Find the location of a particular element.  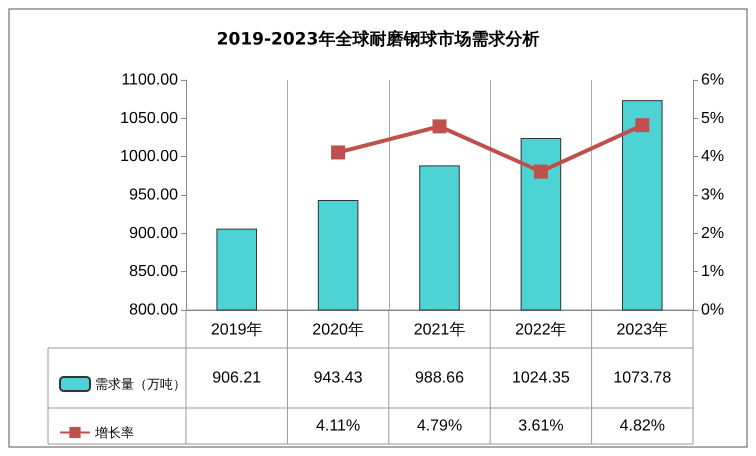

y-tick-label: 900.00 is located at coordinates (153, 233).